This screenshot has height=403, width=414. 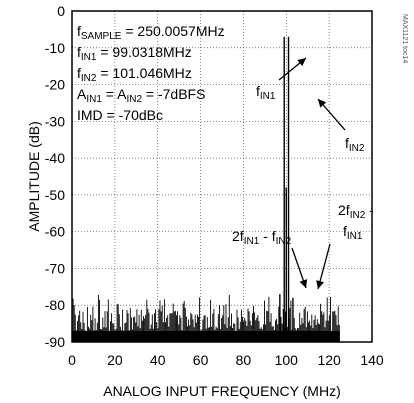 What do you see at coordinates (55, 342) in the screenshot?
I see `y-tick-label: -90` at bounding box center [55, 342].